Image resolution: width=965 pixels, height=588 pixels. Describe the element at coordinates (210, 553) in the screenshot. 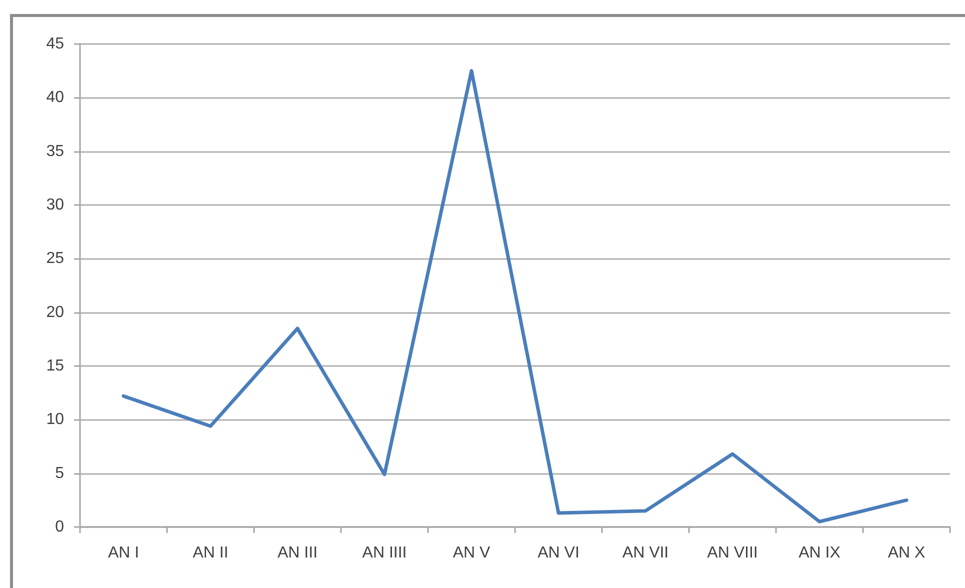

I see `x-tick-label: AN II` at that location.